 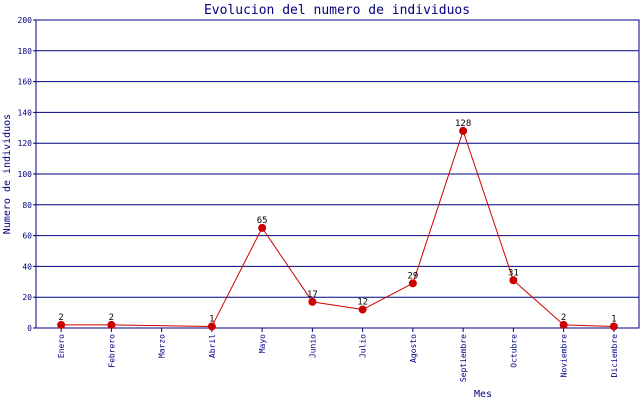 I want to click on y-tick-label: 200, so click(x=25, y=20).